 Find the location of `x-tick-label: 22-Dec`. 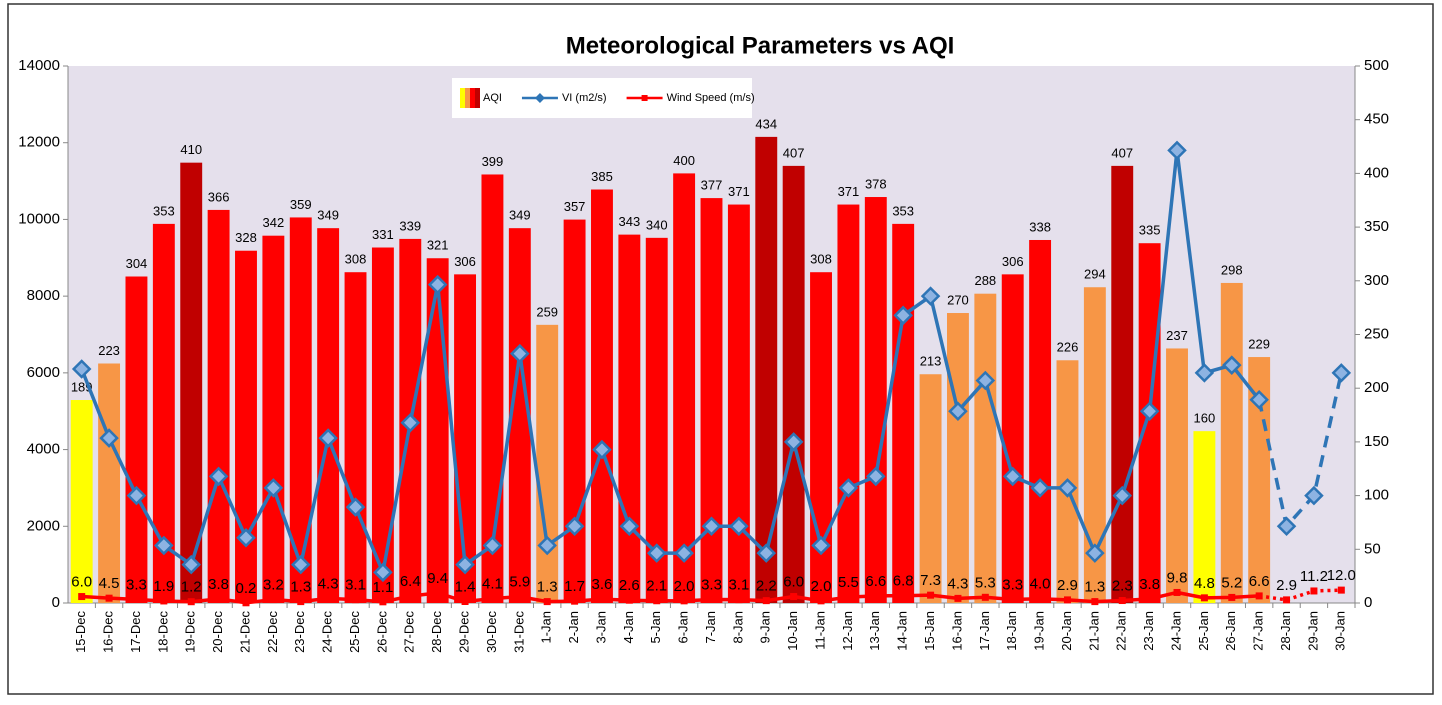

x-tick-label: 22-Dec is located at coordinates (272, 632).